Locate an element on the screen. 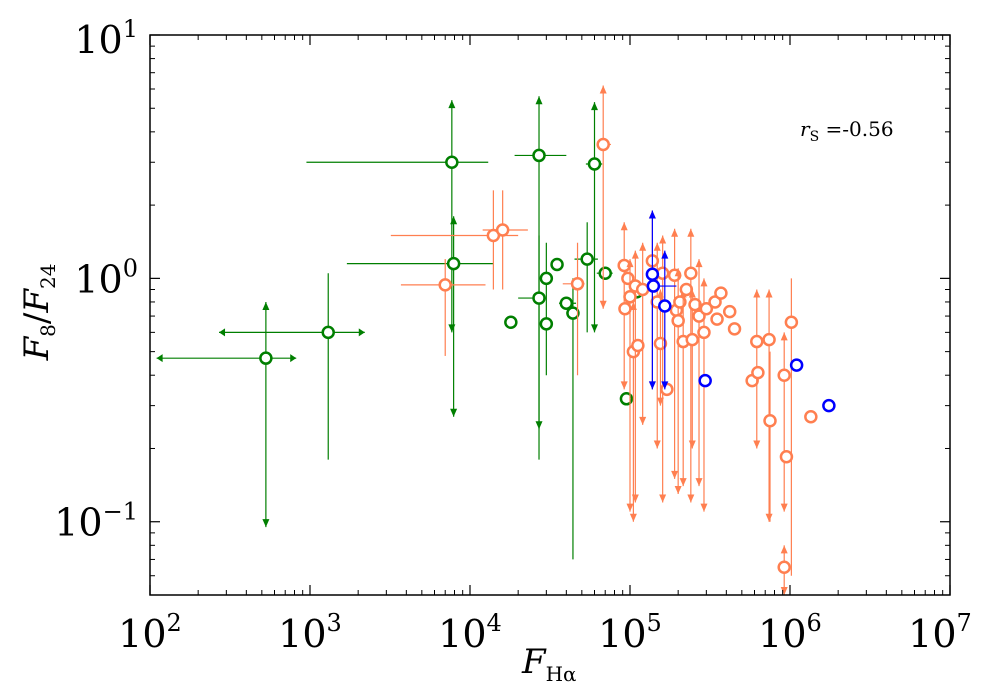 Image resolution: width=1000 pixels, height=700 pixels. x-axis-title: FHα is located at coordinates (549, 664).